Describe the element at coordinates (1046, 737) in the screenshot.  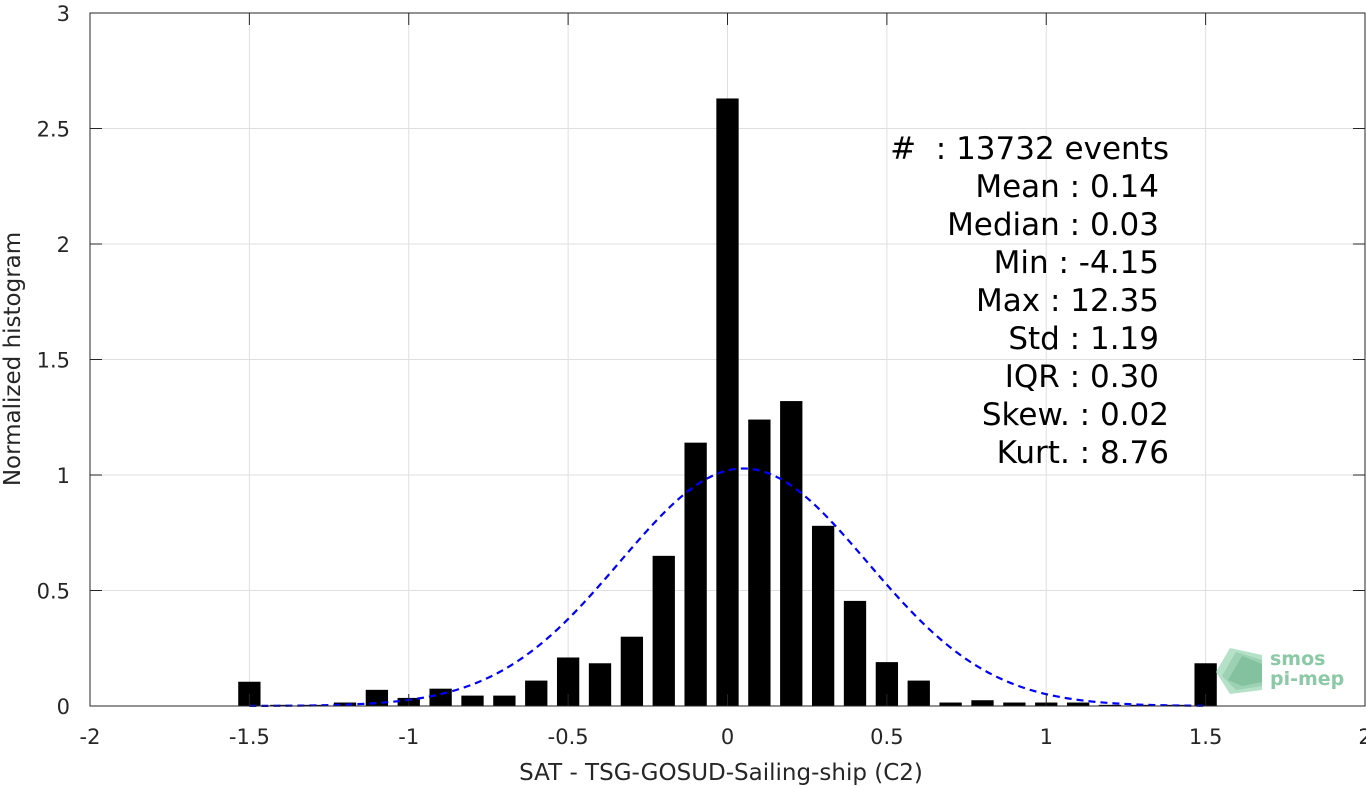
I see `x-tick-label: 1` at that location.